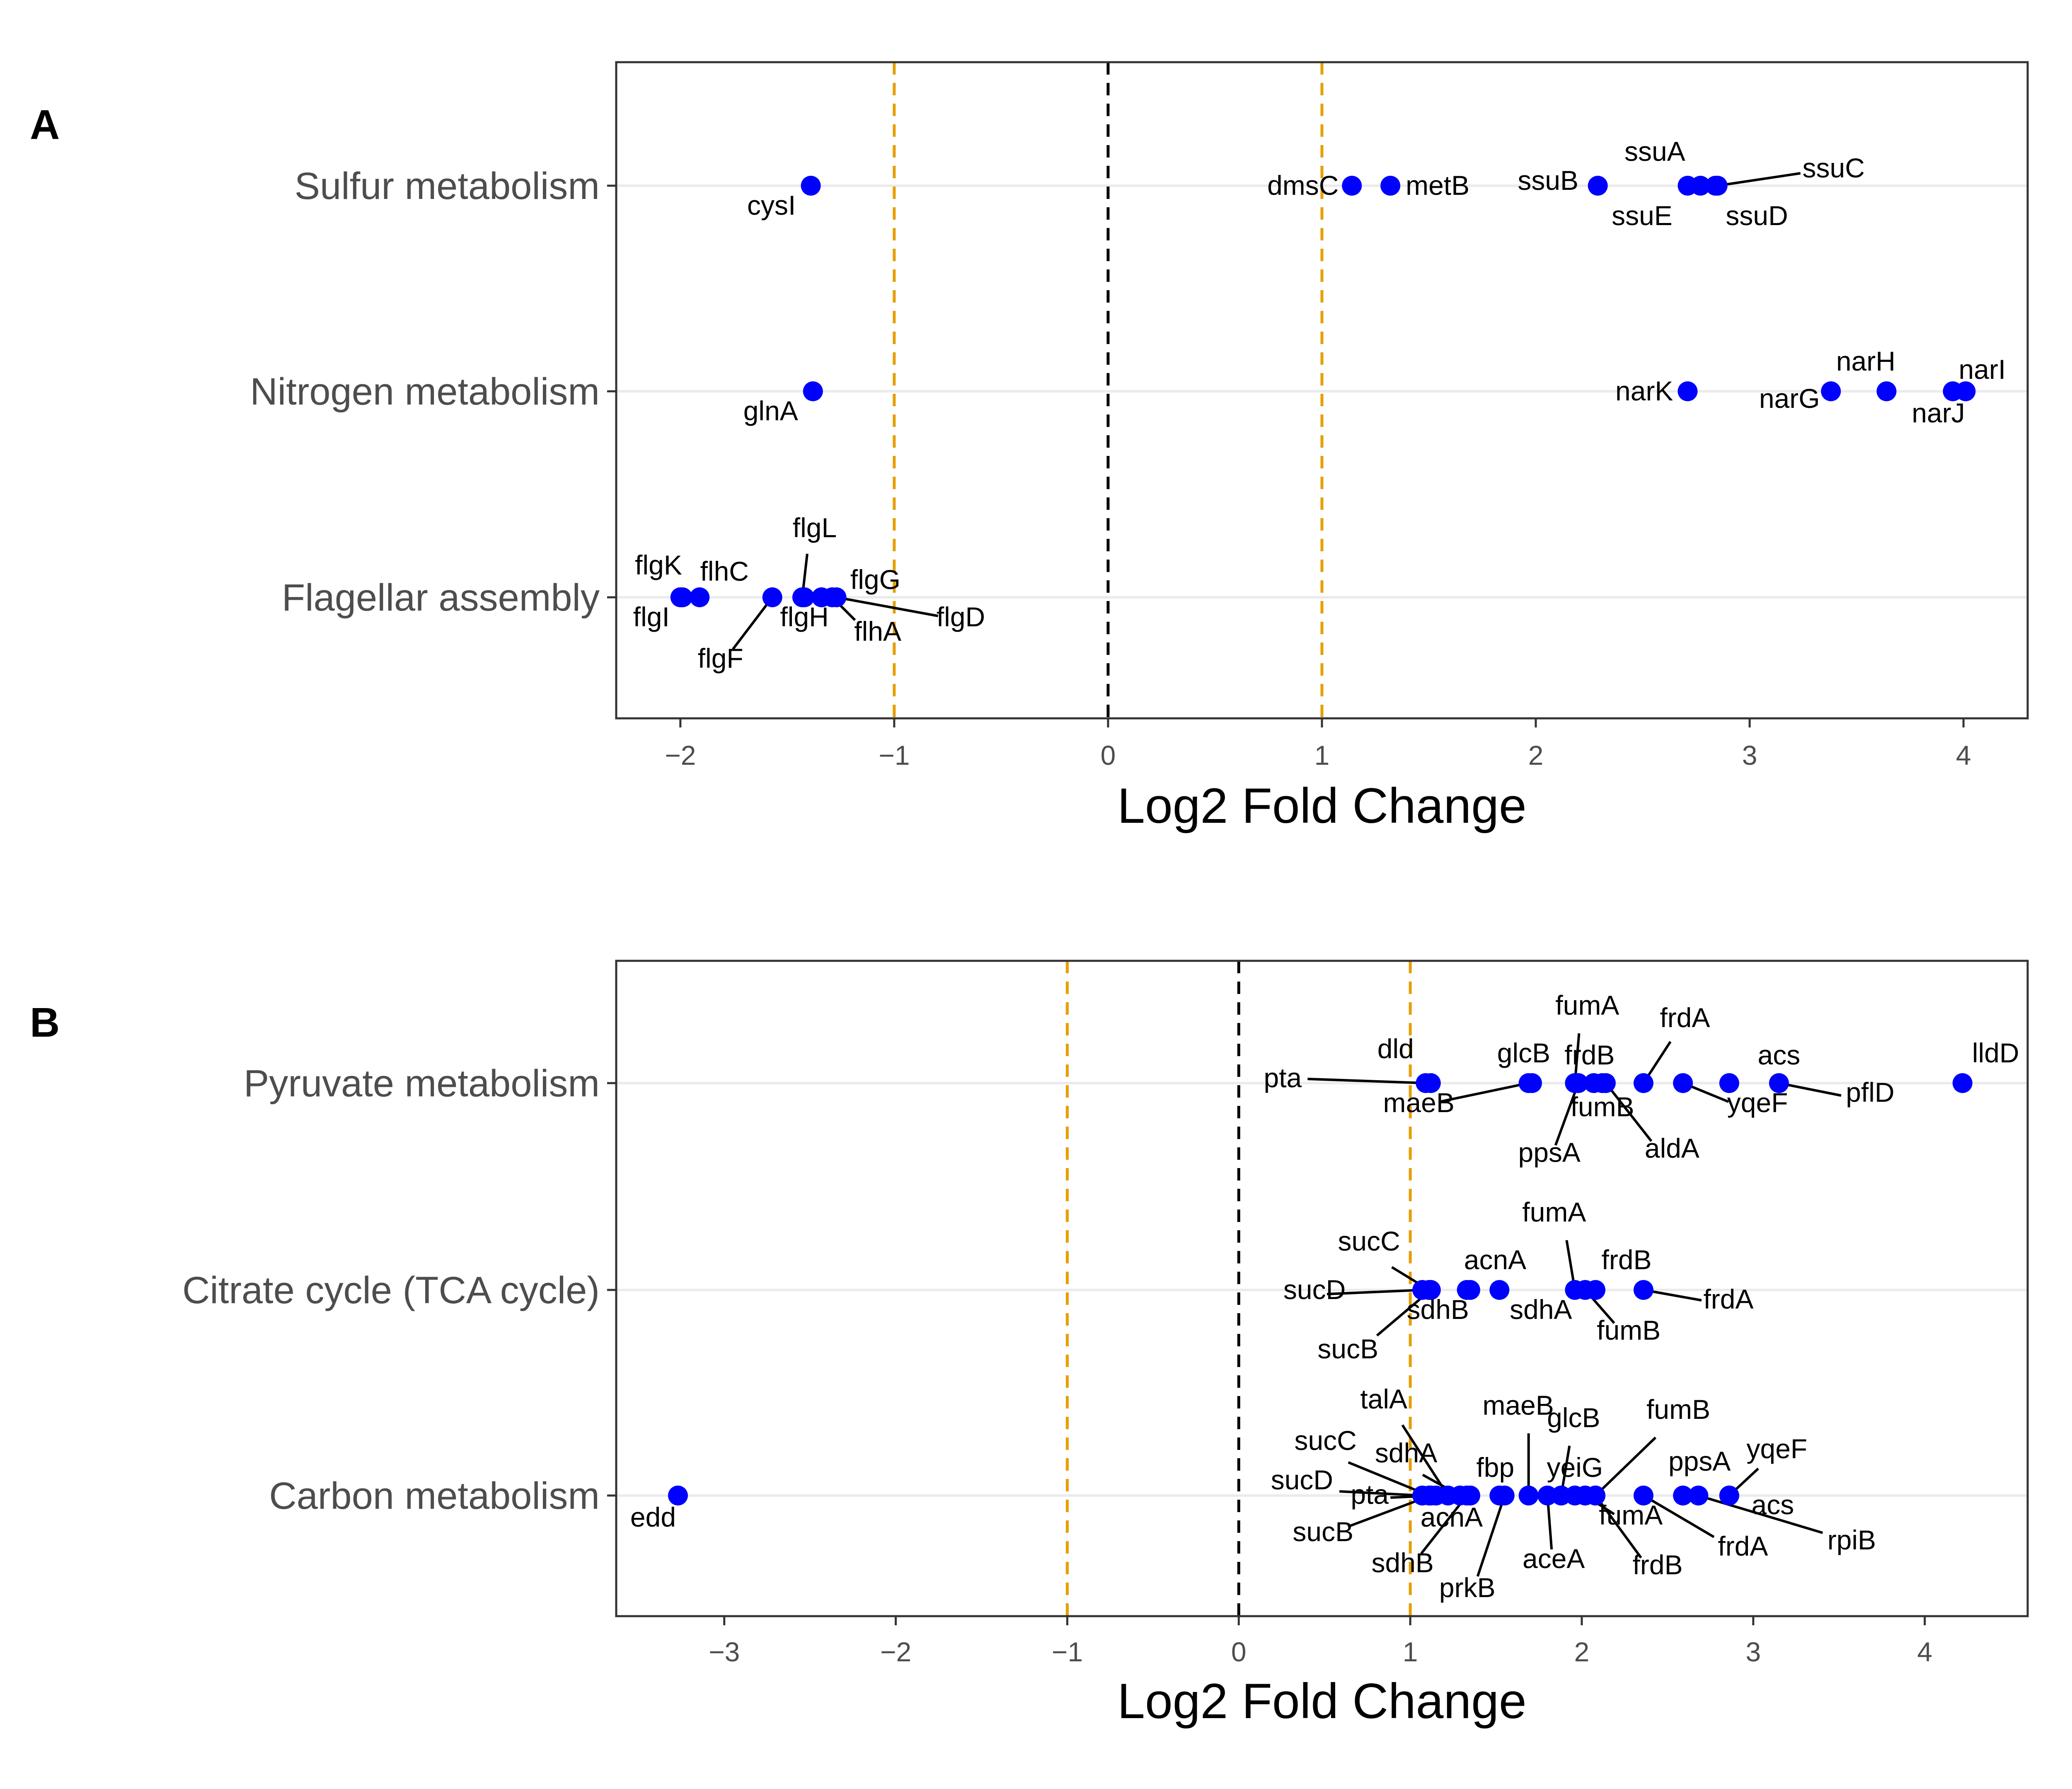 This screenshot has height=1789, width=2072. Describe the element at coordinates (1554, 1558) in the screenshot. I see `gene-label: aceA` at that location.